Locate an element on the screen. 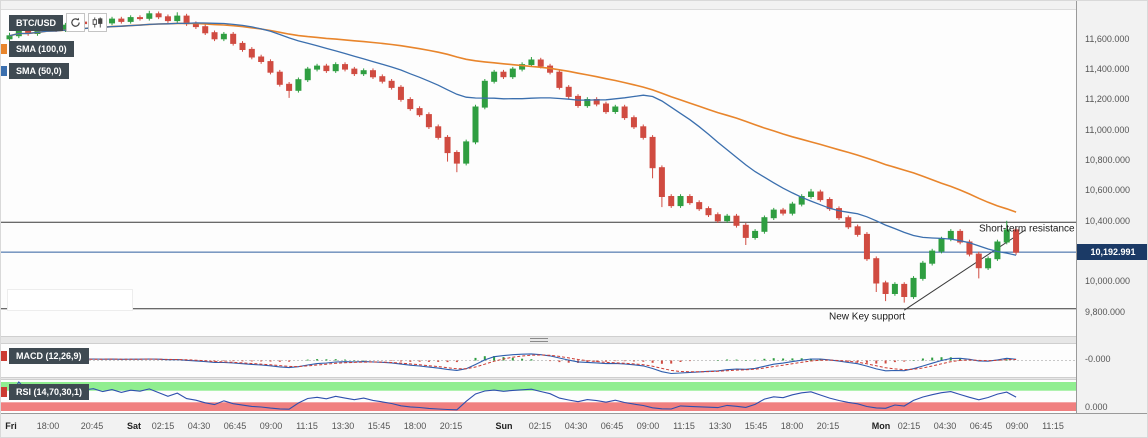  rsi-axis-label: 0.000 is located at coordinates (1096, 407).